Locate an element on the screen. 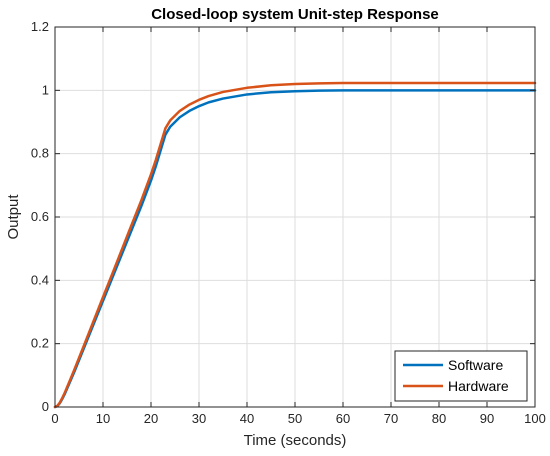 The width and height of the screenshot is (550, 456). legend-label-hardware: Hardware is located at coordinates (478, 386).